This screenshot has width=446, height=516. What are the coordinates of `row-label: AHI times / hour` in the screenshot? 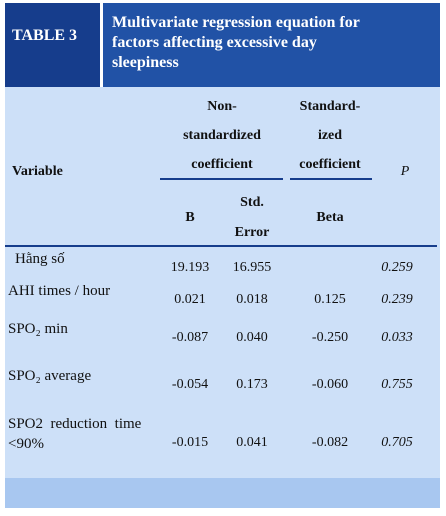 It's located at (59, 291).